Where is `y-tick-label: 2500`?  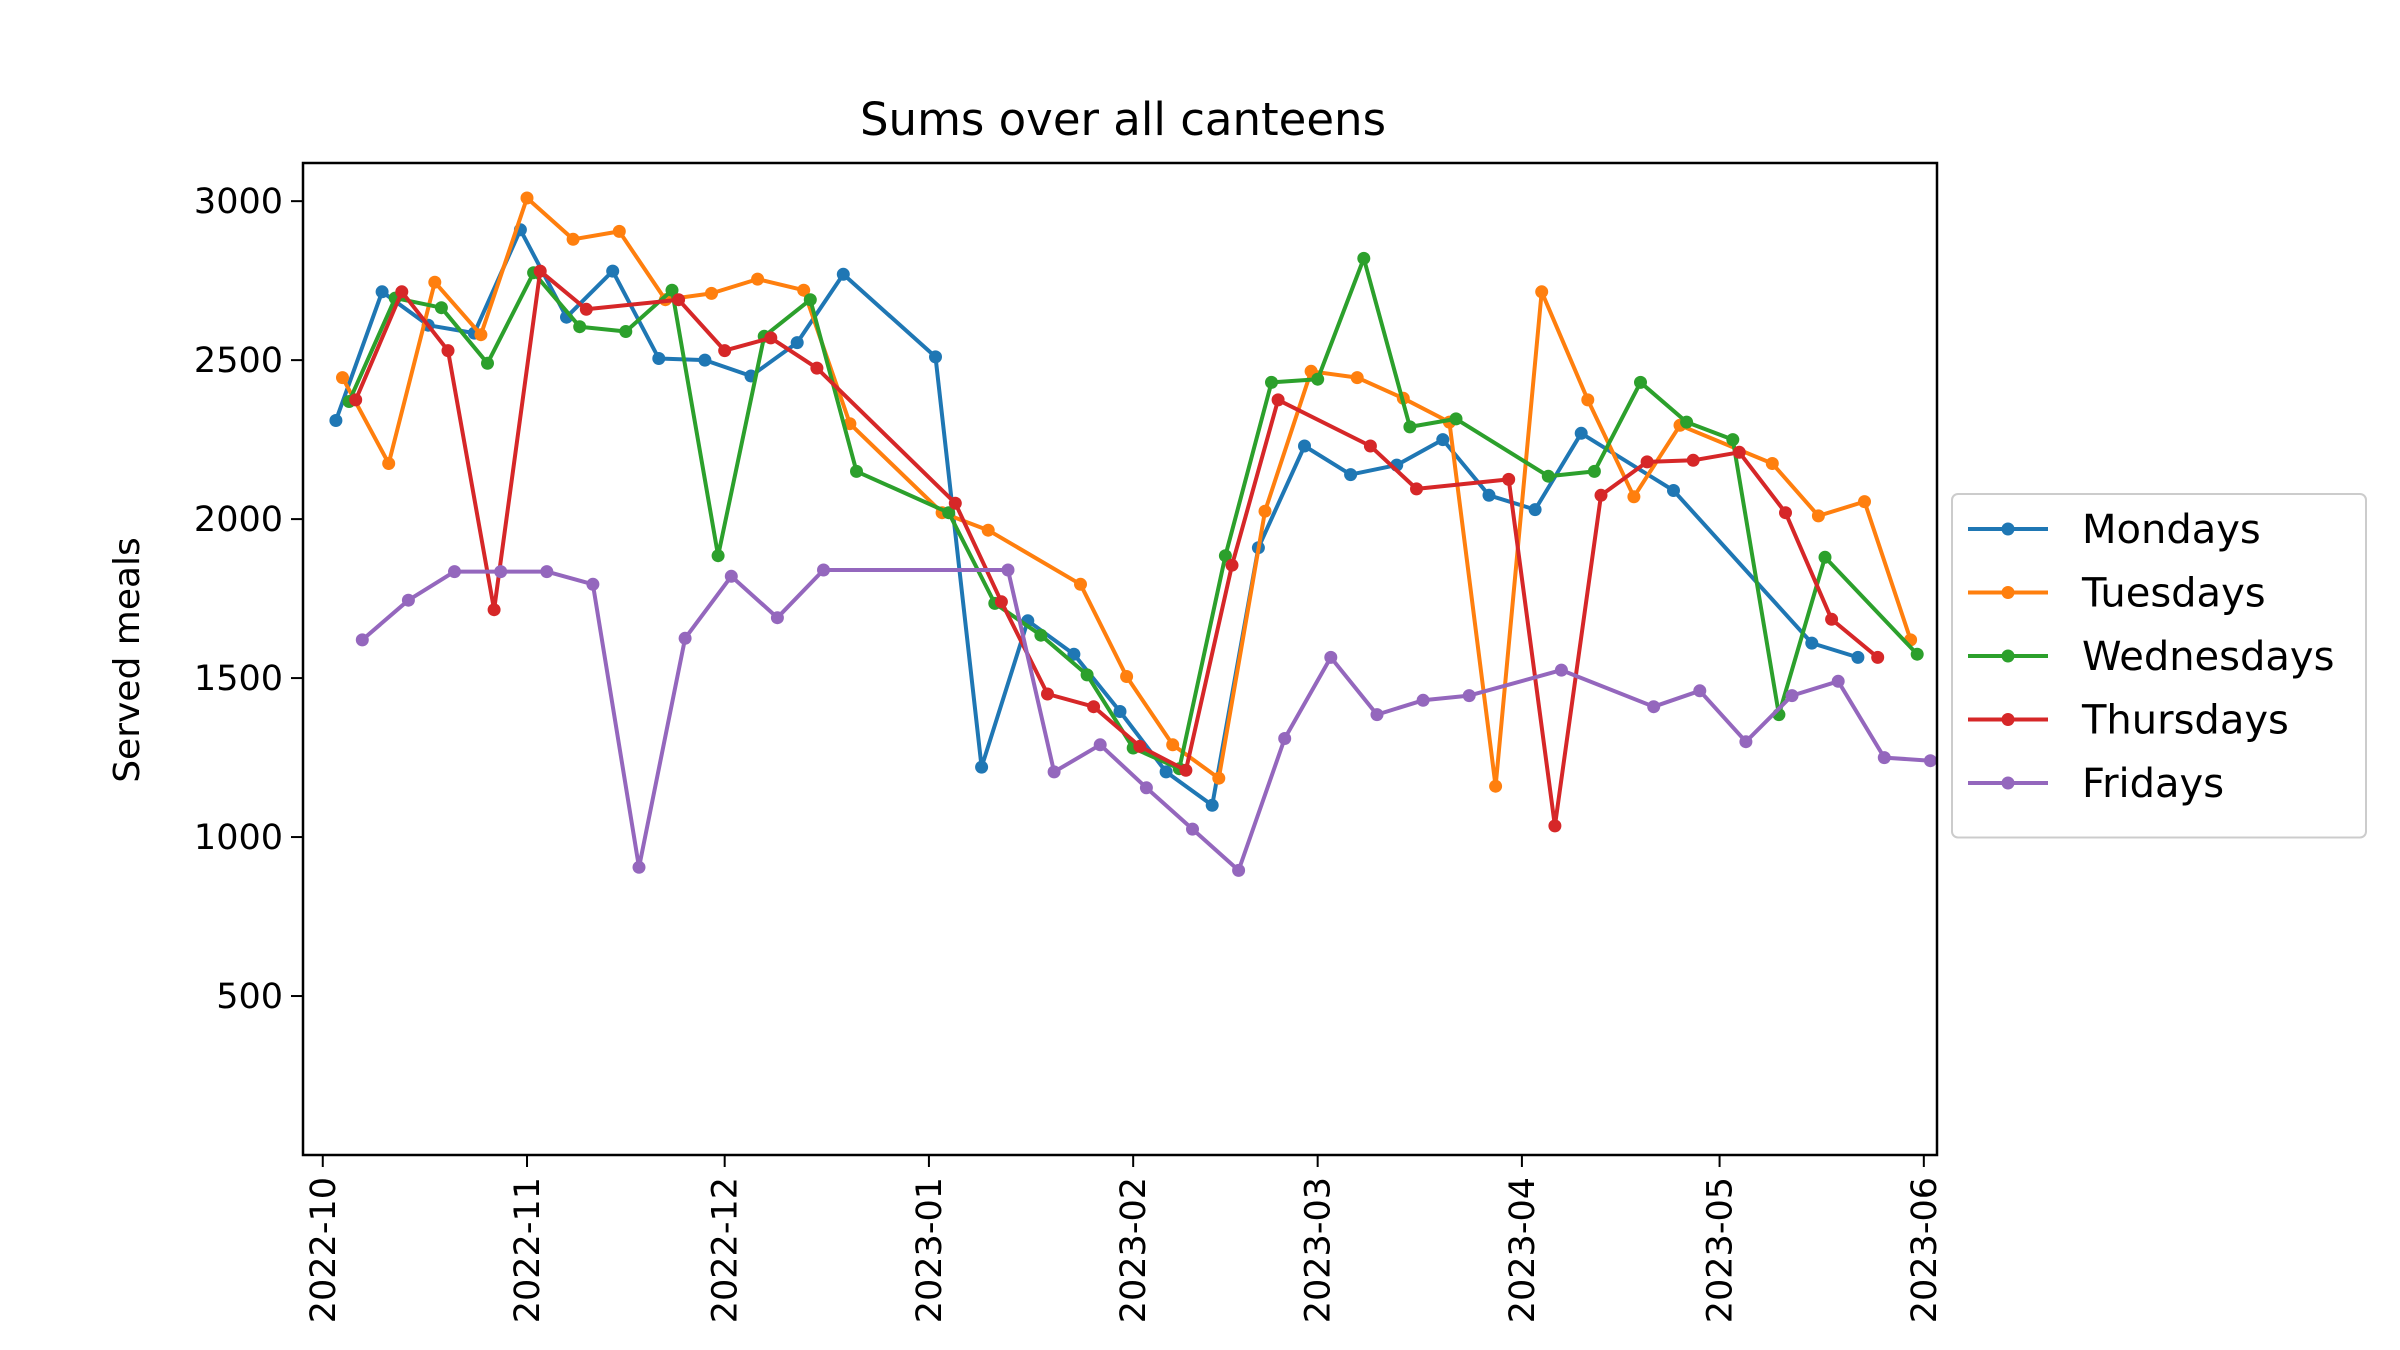
y-tick-label: 2500 is located at coordinates (238, 361).